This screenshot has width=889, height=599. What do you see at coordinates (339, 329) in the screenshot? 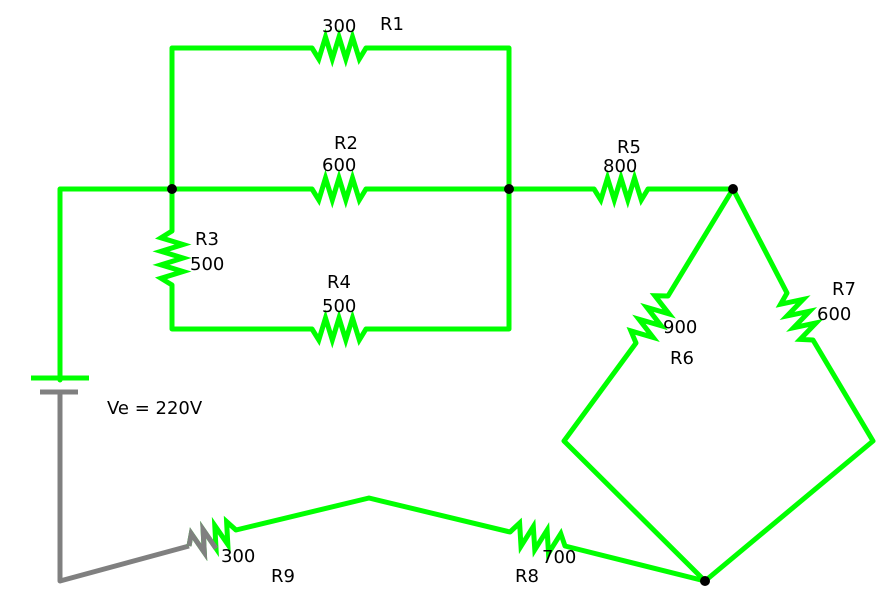
I see `r4-resistor-symbol` at bounding box center [339, 329].